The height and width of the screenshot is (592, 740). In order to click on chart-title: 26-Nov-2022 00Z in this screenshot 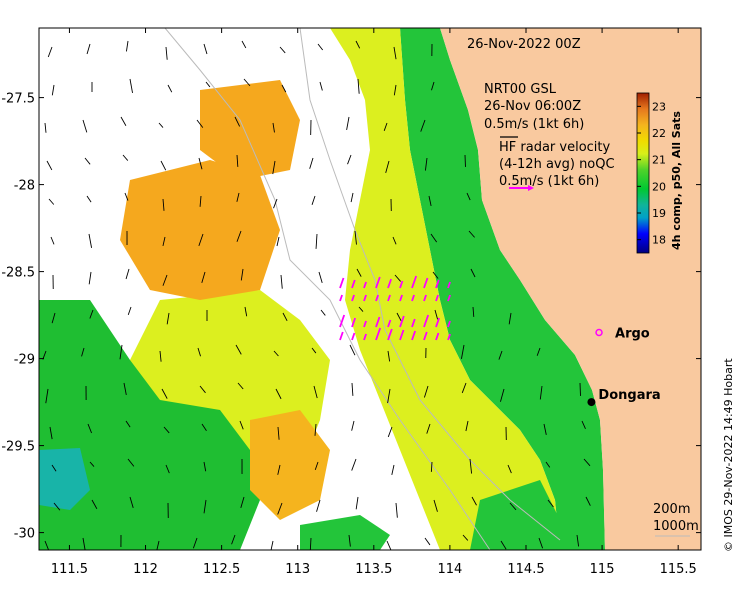, I will do `click(524, 44)`.